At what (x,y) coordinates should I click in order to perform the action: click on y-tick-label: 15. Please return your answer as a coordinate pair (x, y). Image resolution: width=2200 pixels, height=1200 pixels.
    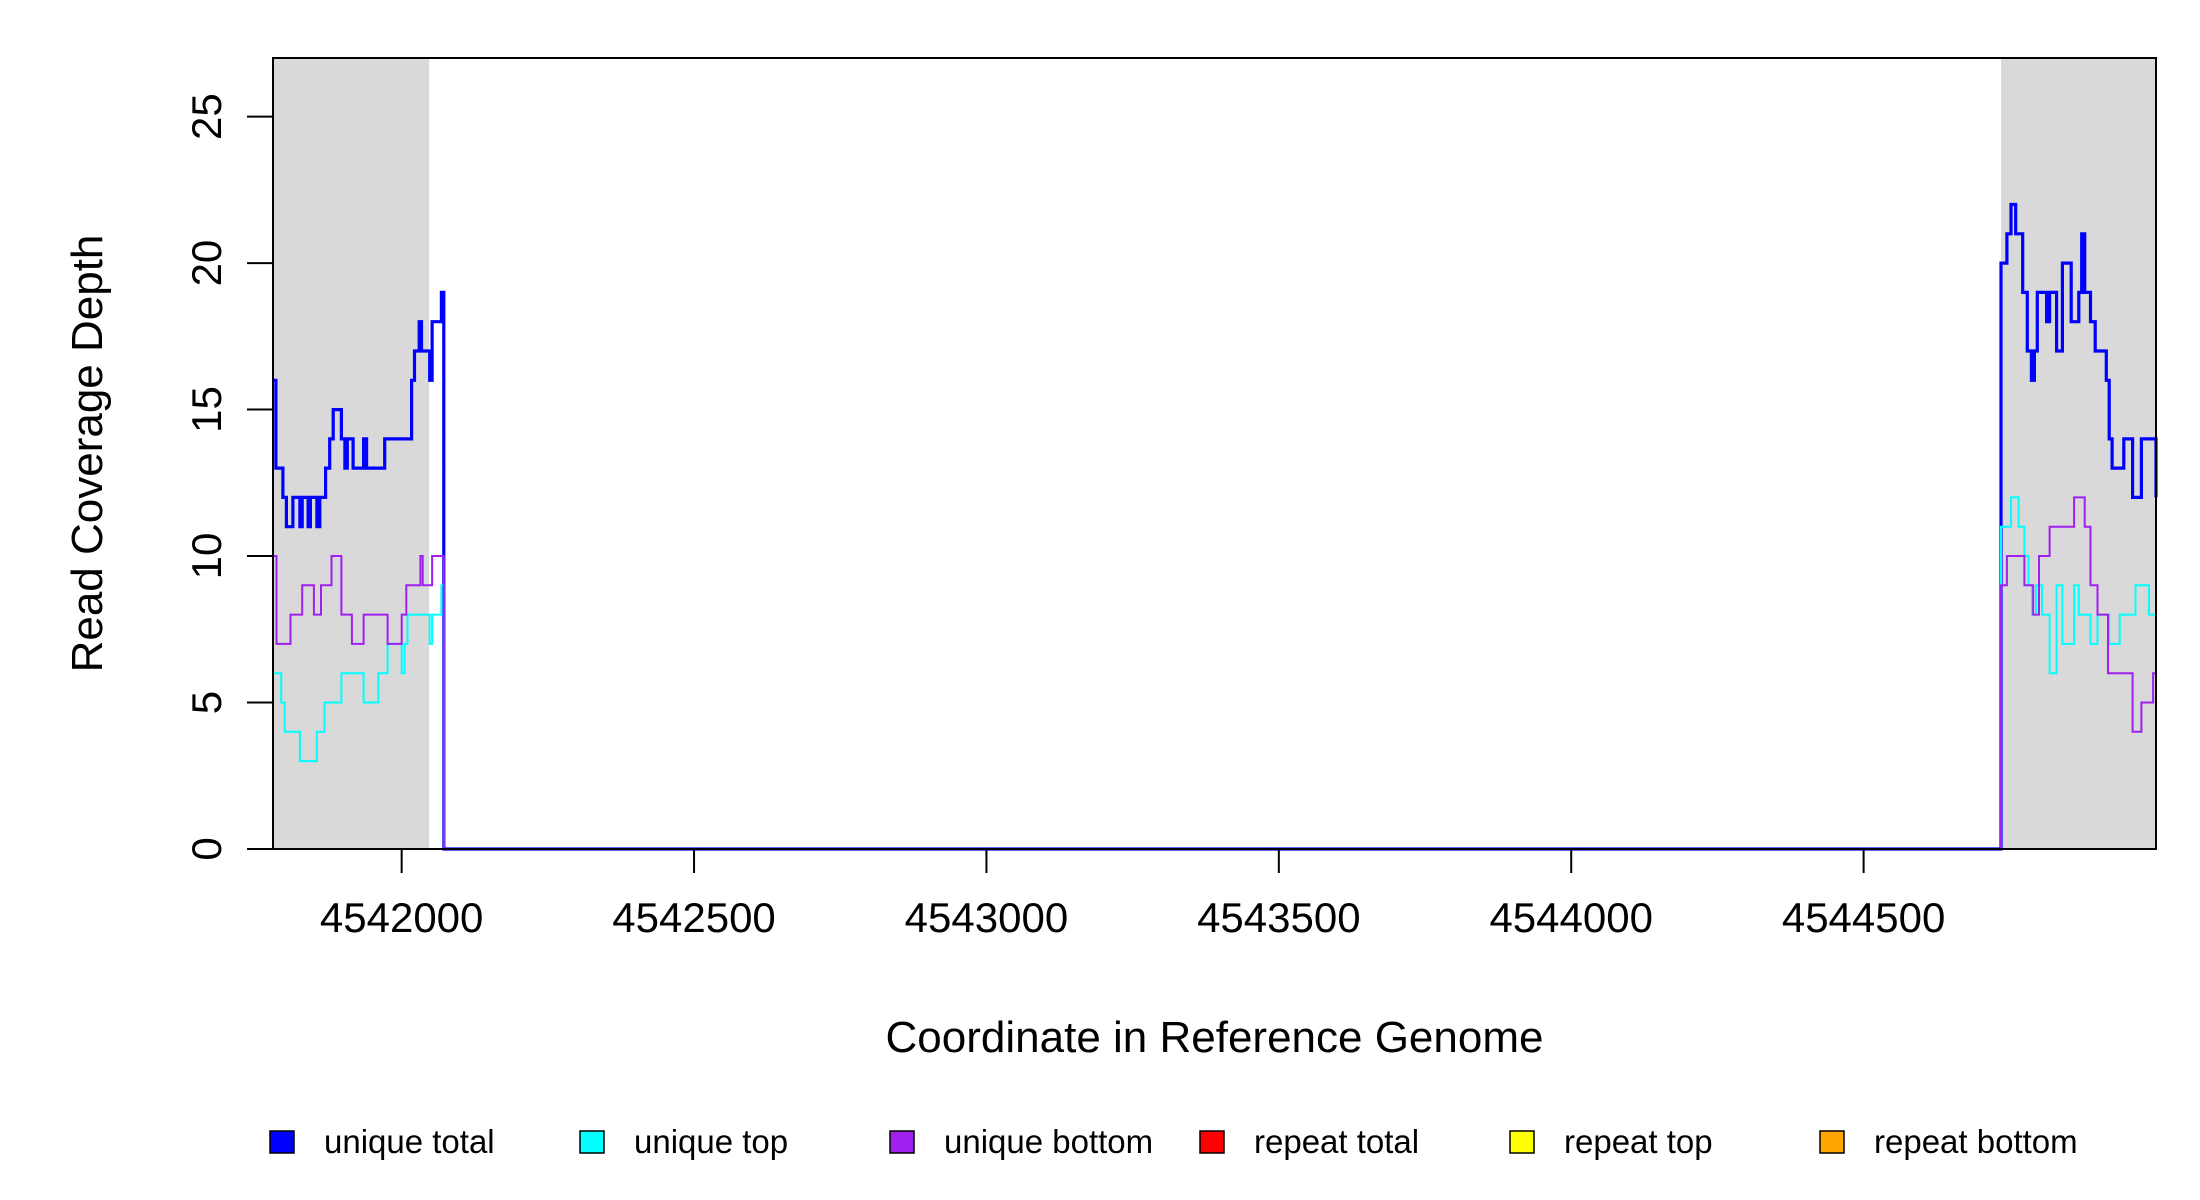
    Looking at the image, I should click on (206, 409).